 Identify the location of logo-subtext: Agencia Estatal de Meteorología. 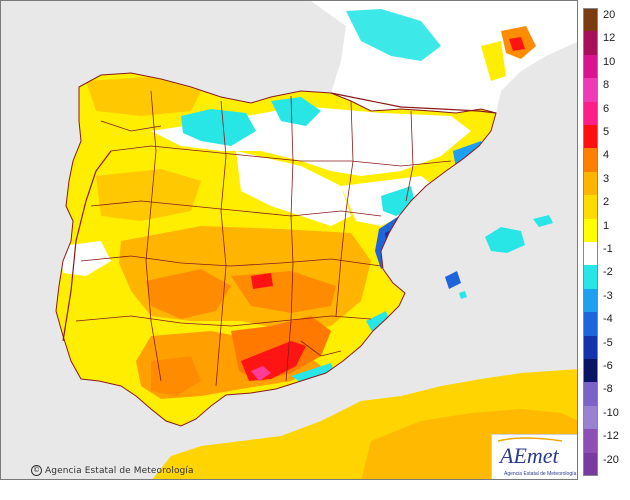
(540, 474).